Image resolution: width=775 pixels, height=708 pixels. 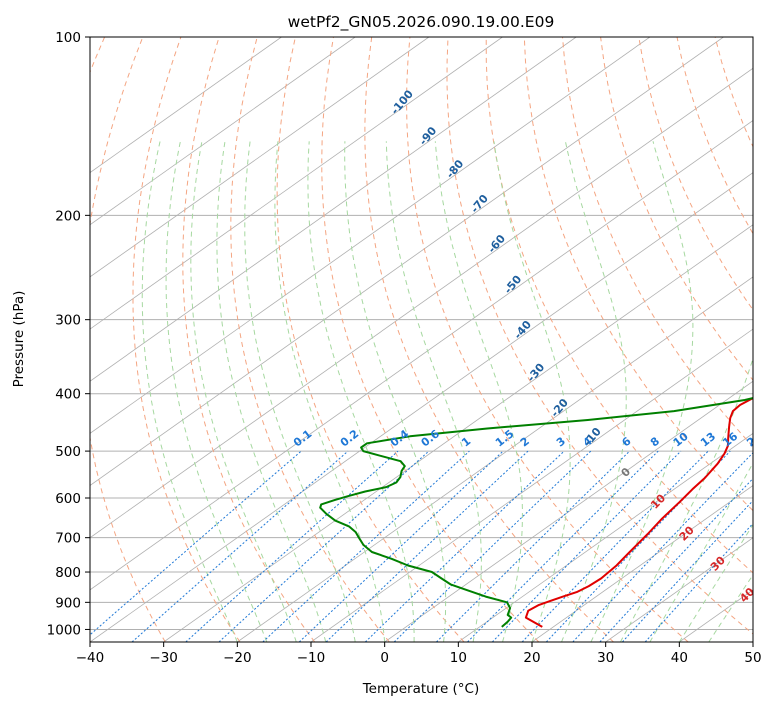 I want to click on y-tick-label: 600, so click(x=68, y=499).